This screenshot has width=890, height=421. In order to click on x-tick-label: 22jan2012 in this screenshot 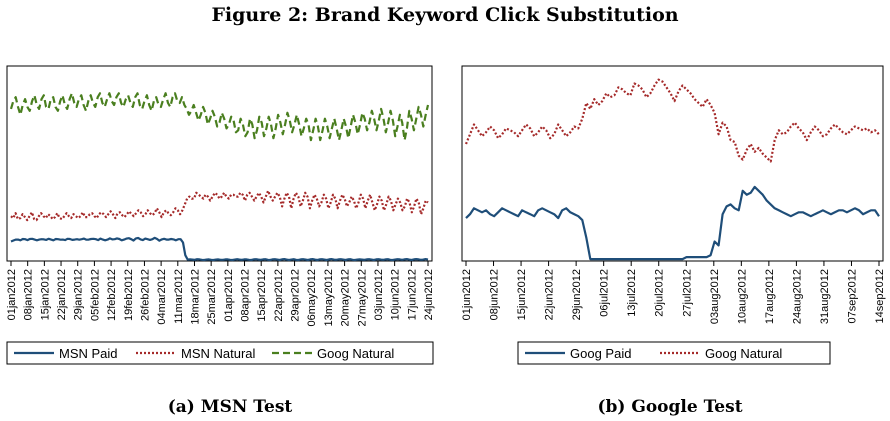, I will do `click(62, 294)`.